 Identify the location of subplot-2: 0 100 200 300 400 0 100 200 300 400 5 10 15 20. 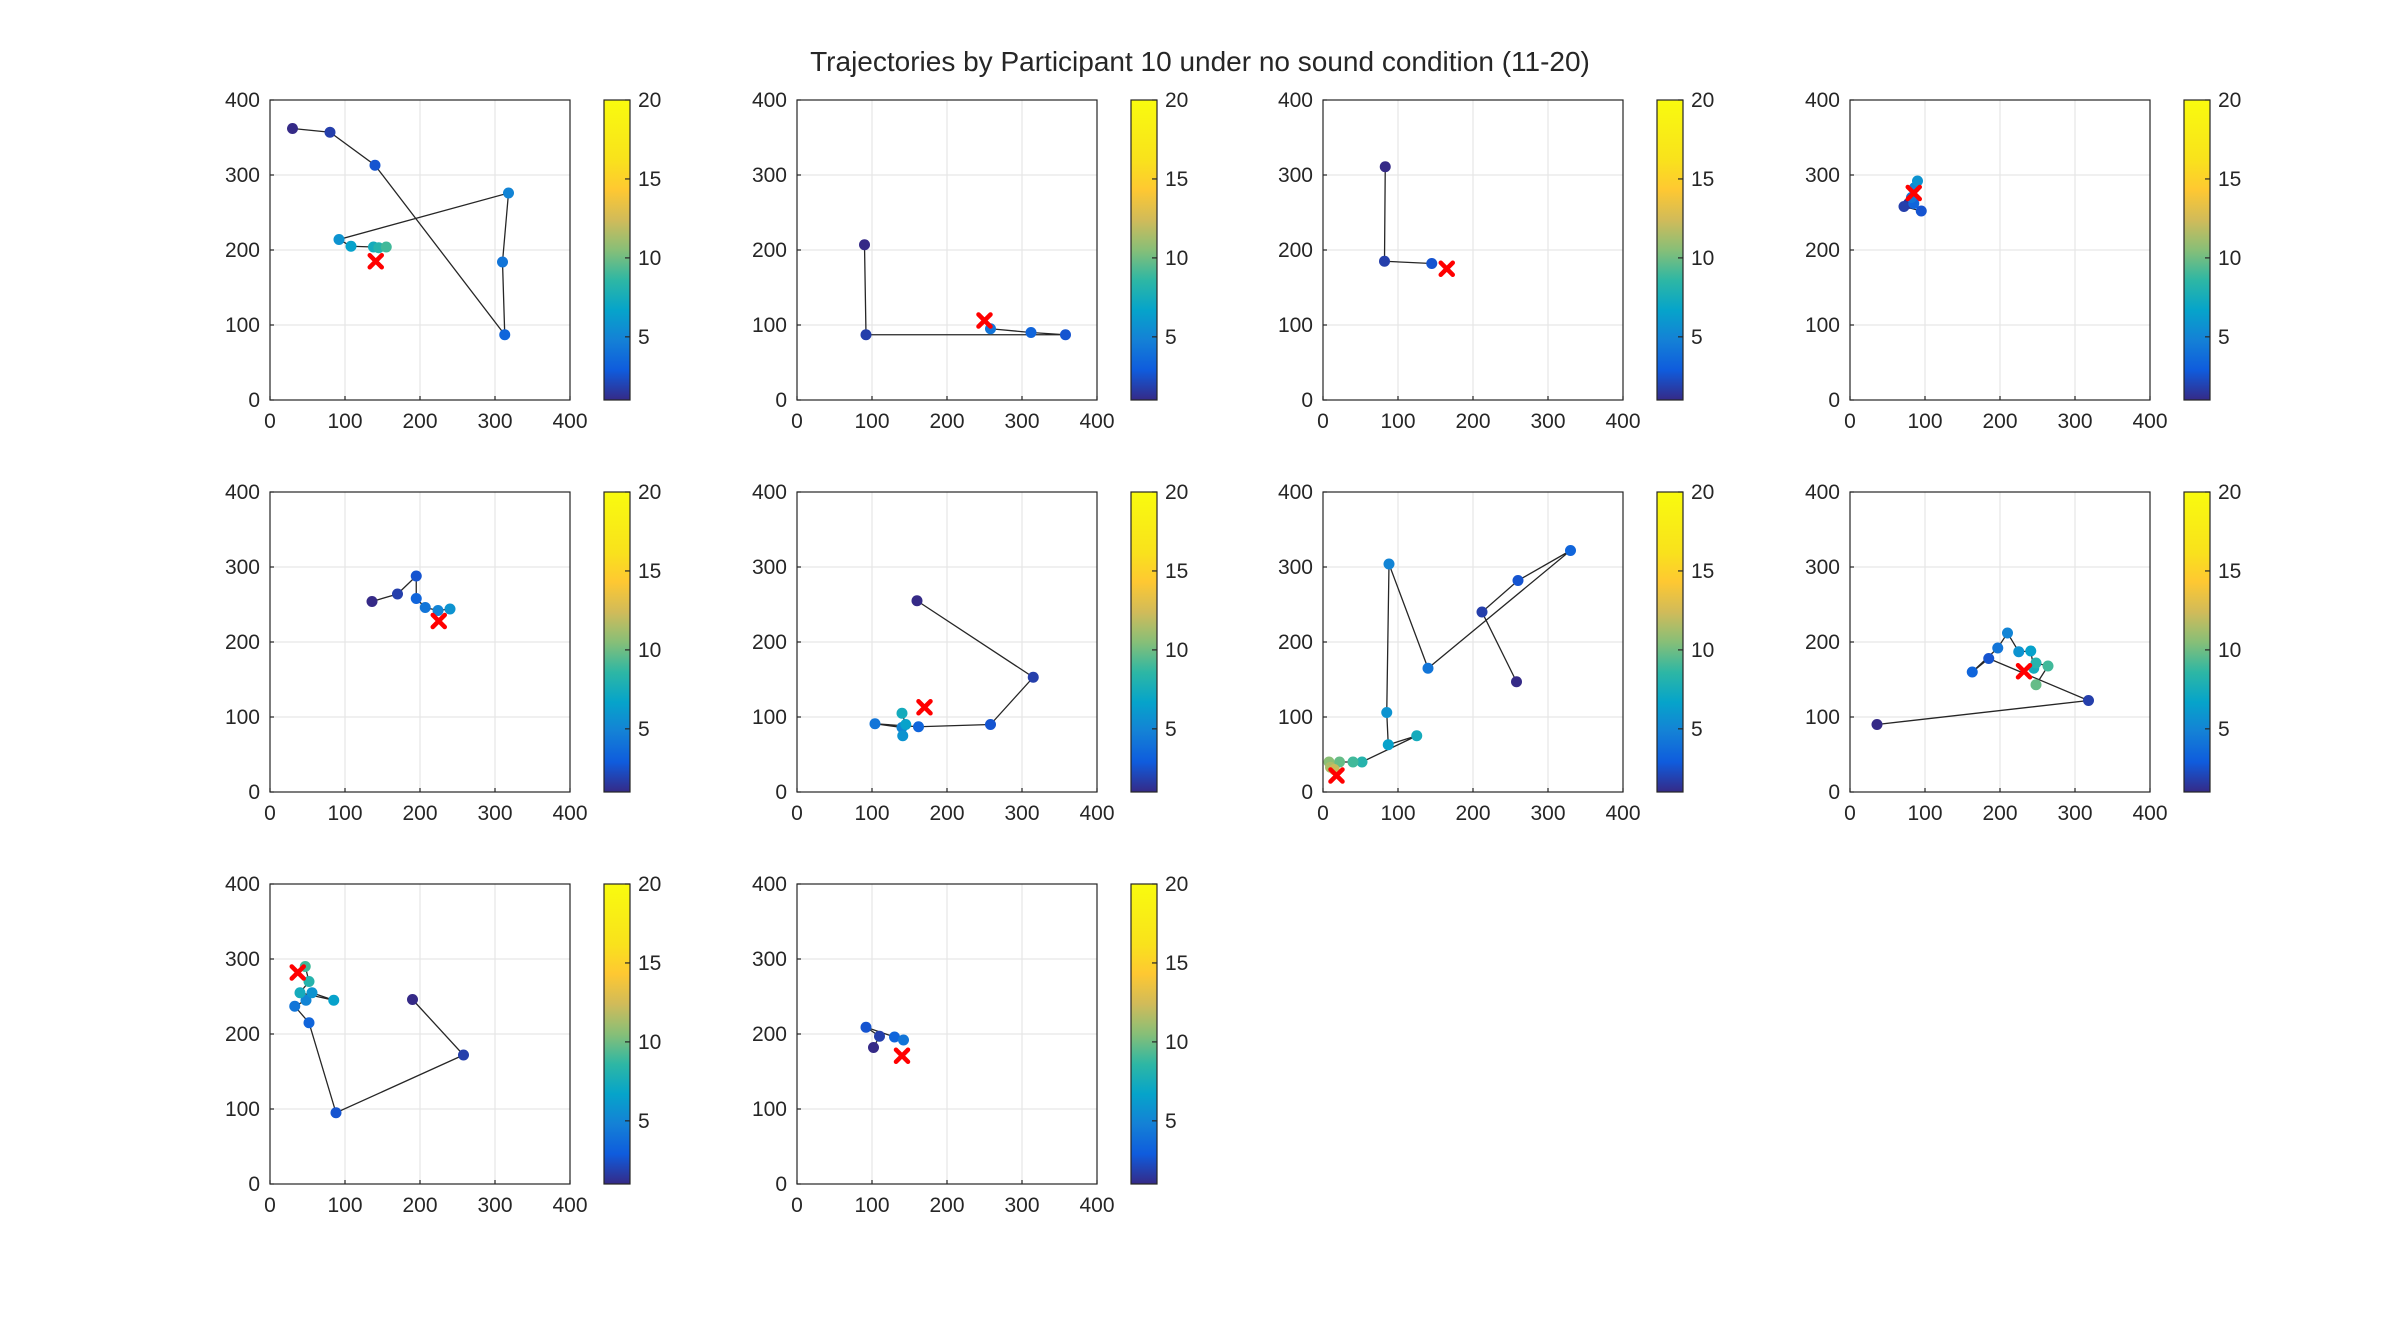
(970, 261).